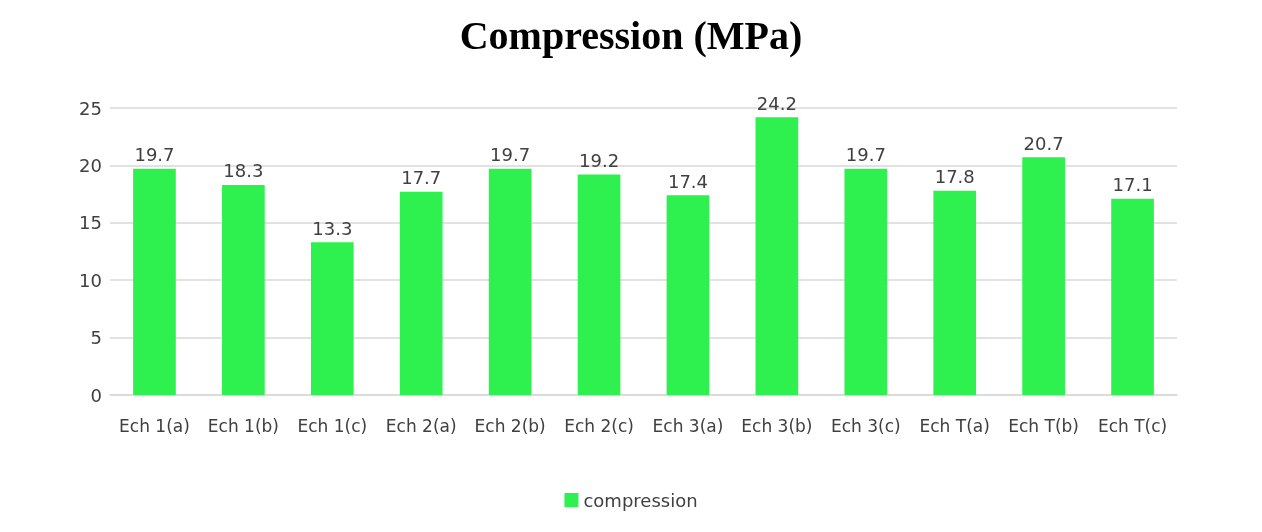 Image resolution: width=1262 pixels, height=532 pixels. What do you see at coordinates (90, 223) in the screenshot?
I see `y-tick-label: 15` at bounding box center [90, 223].